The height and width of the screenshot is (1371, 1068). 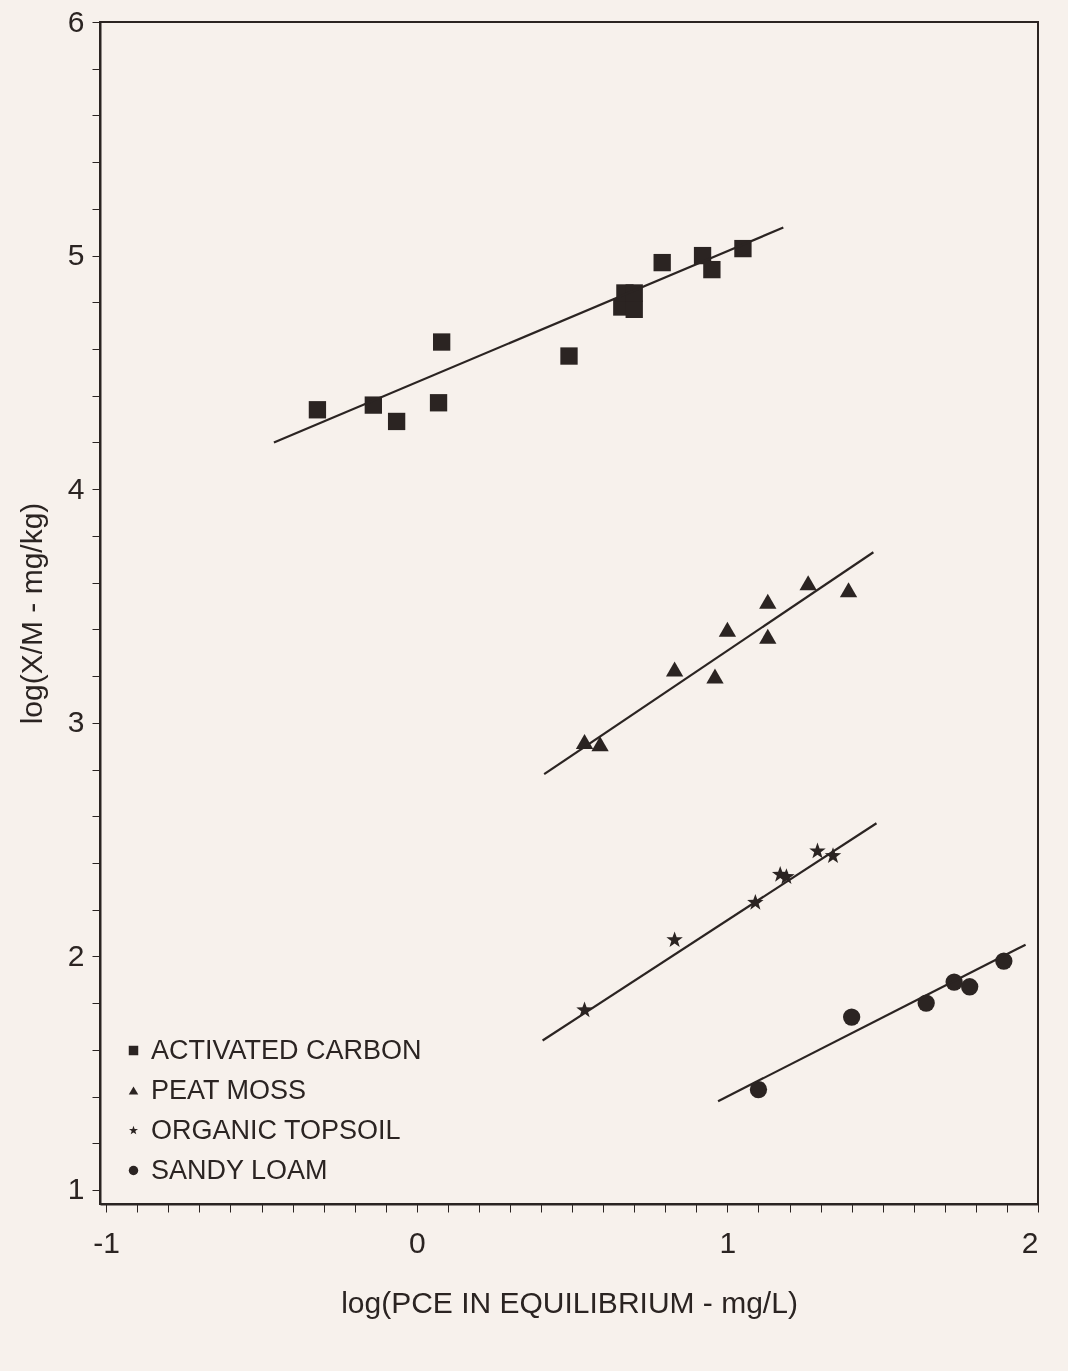 I want to click on legend-label: SANDY LOAM, so click(x=239, y=1169).